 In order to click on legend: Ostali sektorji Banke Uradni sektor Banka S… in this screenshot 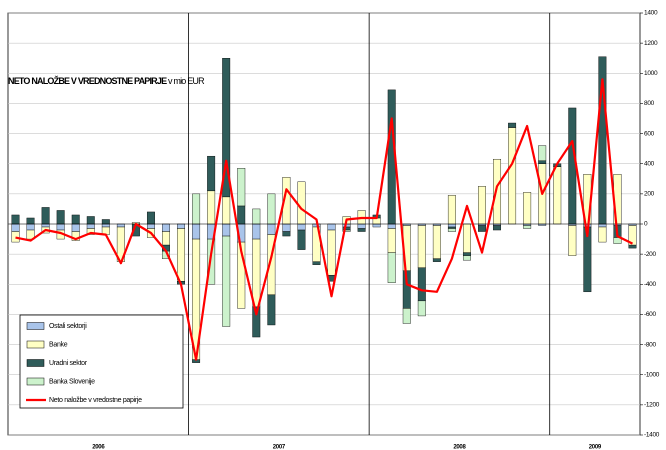, I will do `click(101, 361)`.